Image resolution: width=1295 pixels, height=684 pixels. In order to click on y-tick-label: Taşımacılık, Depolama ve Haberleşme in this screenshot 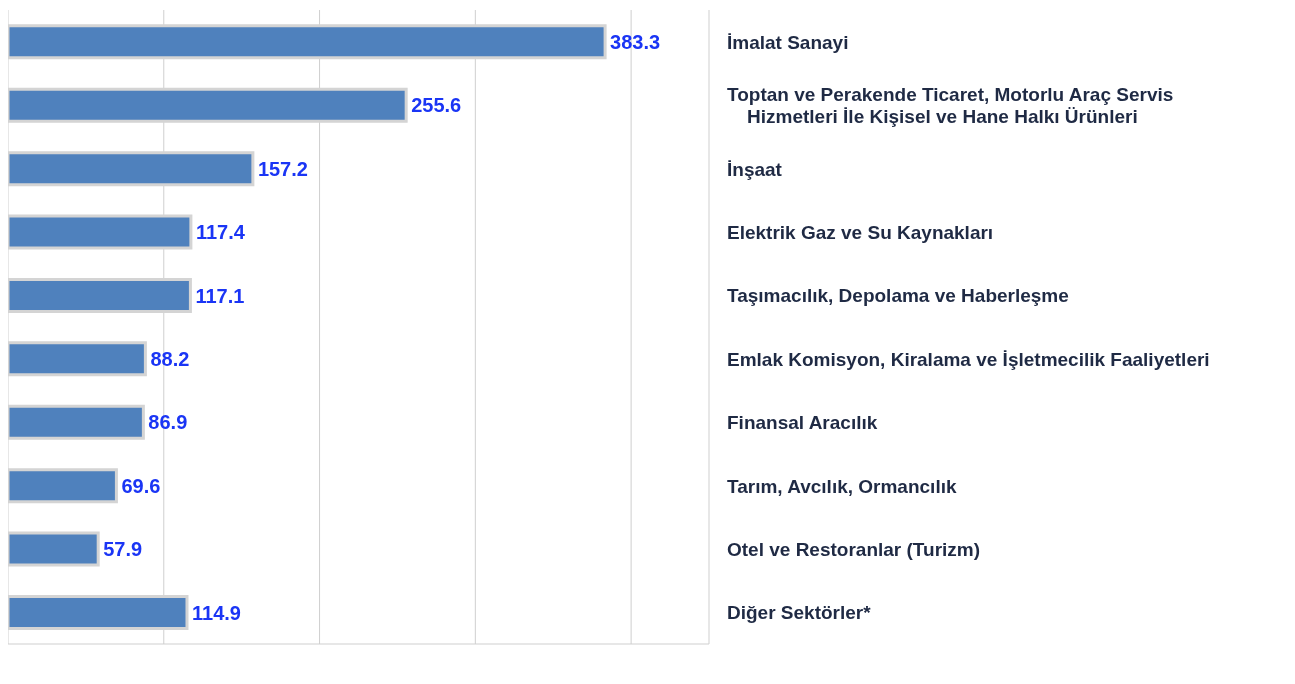, I will do `click(898, 295)`.